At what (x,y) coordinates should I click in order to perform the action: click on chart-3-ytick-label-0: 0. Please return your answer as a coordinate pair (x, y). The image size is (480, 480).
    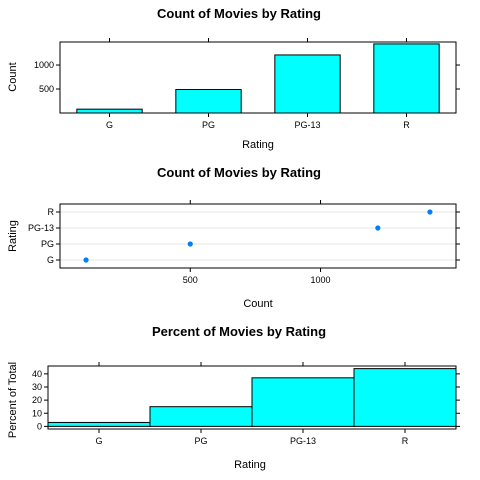
    Looking at the image, I should click on (39, 426).